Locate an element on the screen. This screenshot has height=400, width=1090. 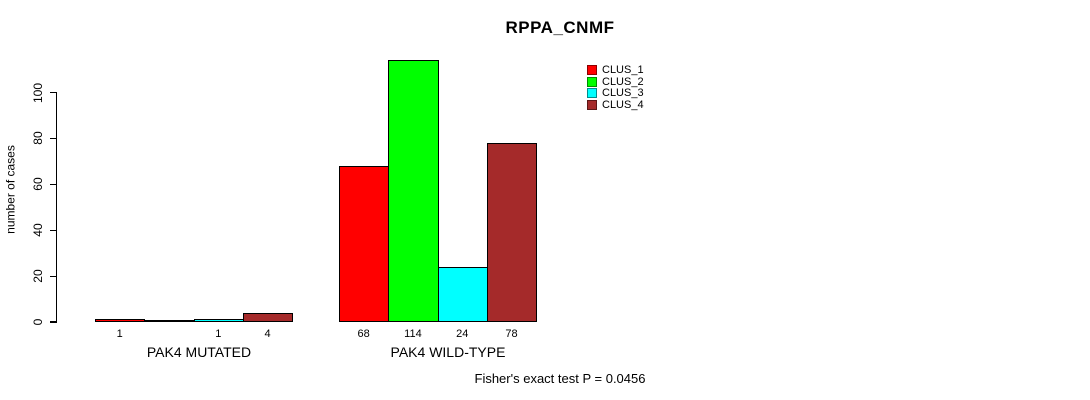
fisher-test-annotation: Fisher's exact test P = 0.0456 is located at coordinates (560, 378).